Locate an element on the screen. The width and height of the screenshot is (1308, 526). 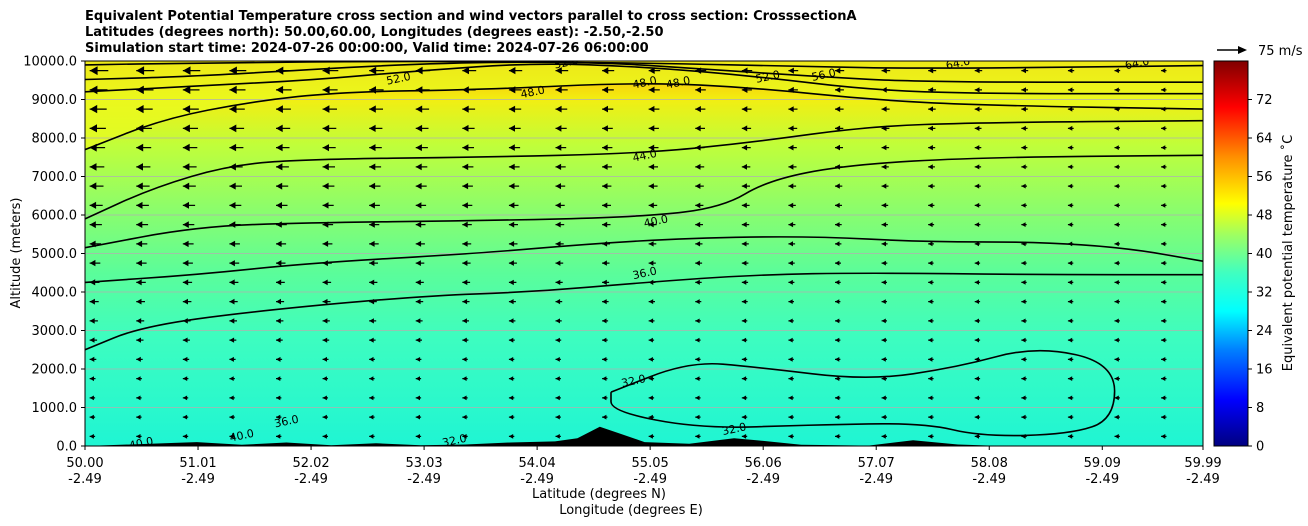
contour-label: 32.0 is located at coordinates (633, 381).